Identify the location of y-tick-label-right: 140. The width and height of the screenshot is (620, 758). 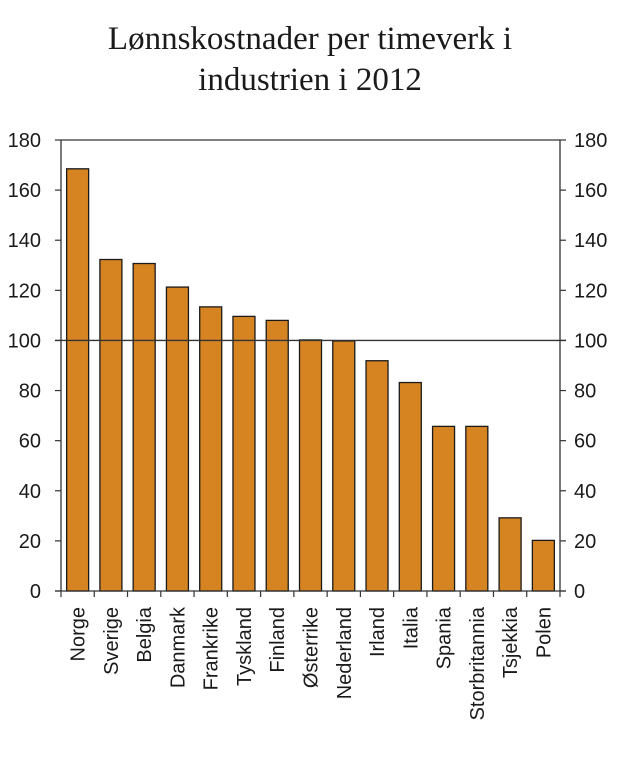
(590, 241).